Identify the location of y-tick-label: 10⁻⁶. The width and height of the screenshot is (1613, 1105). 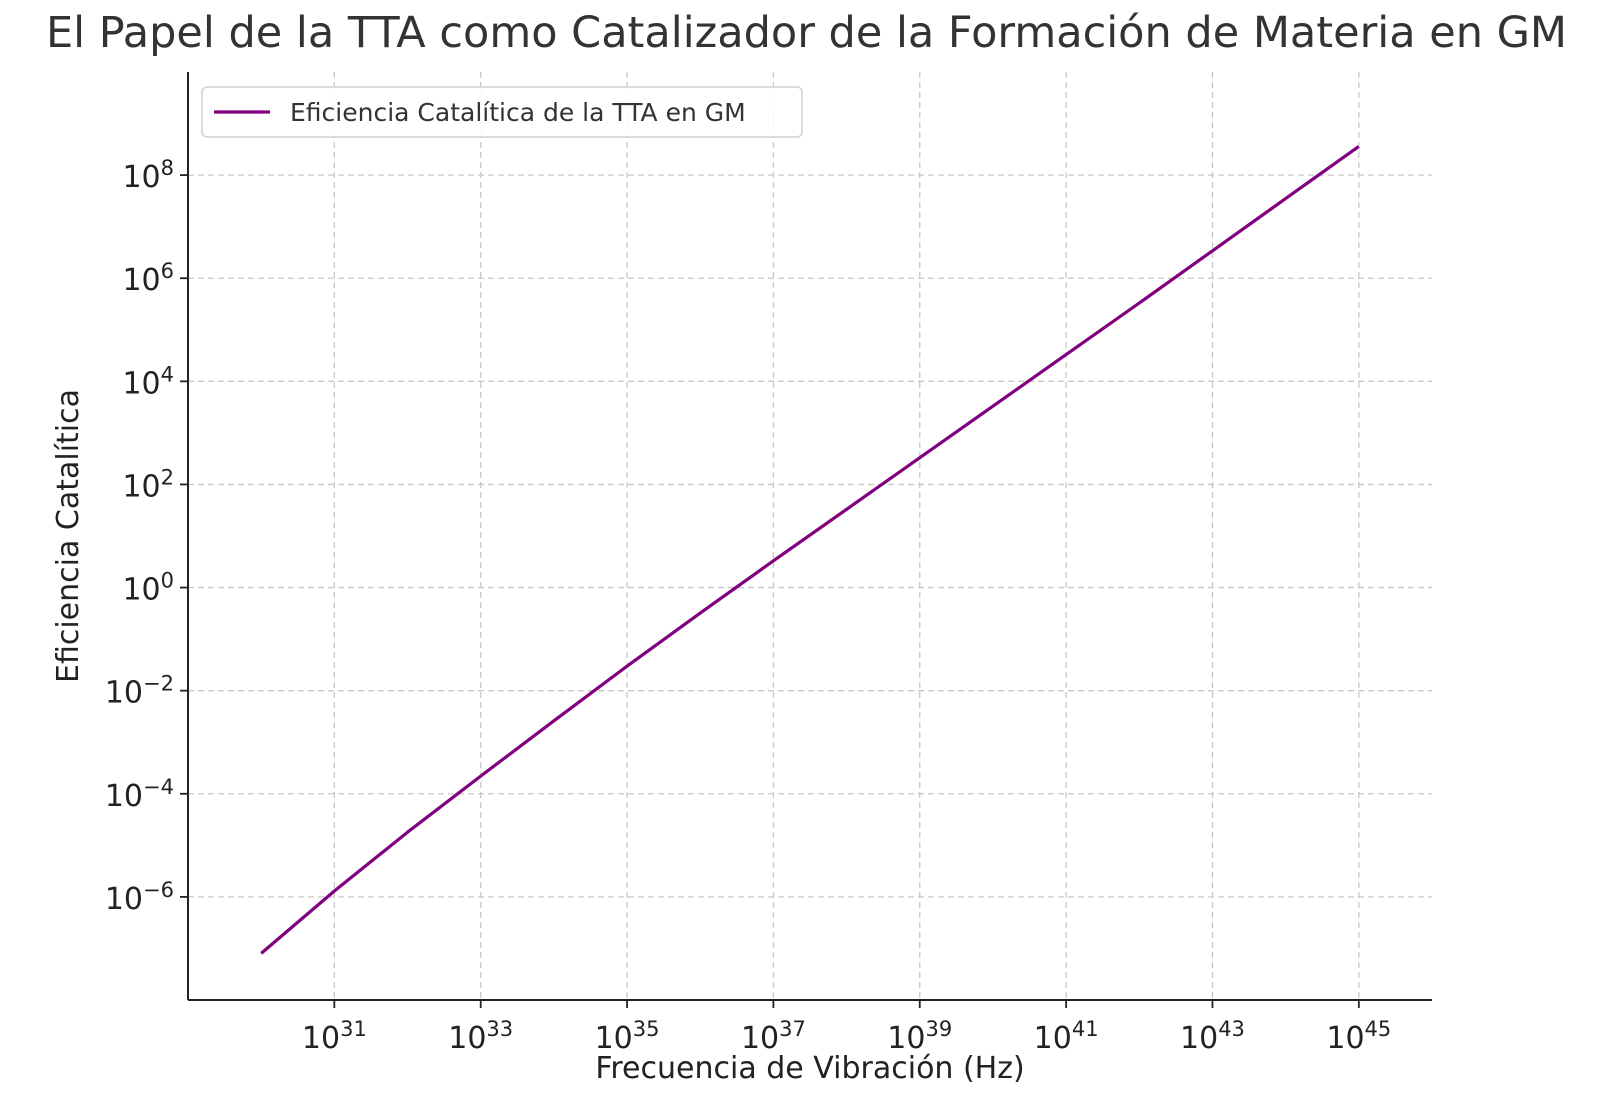
(139, 897).